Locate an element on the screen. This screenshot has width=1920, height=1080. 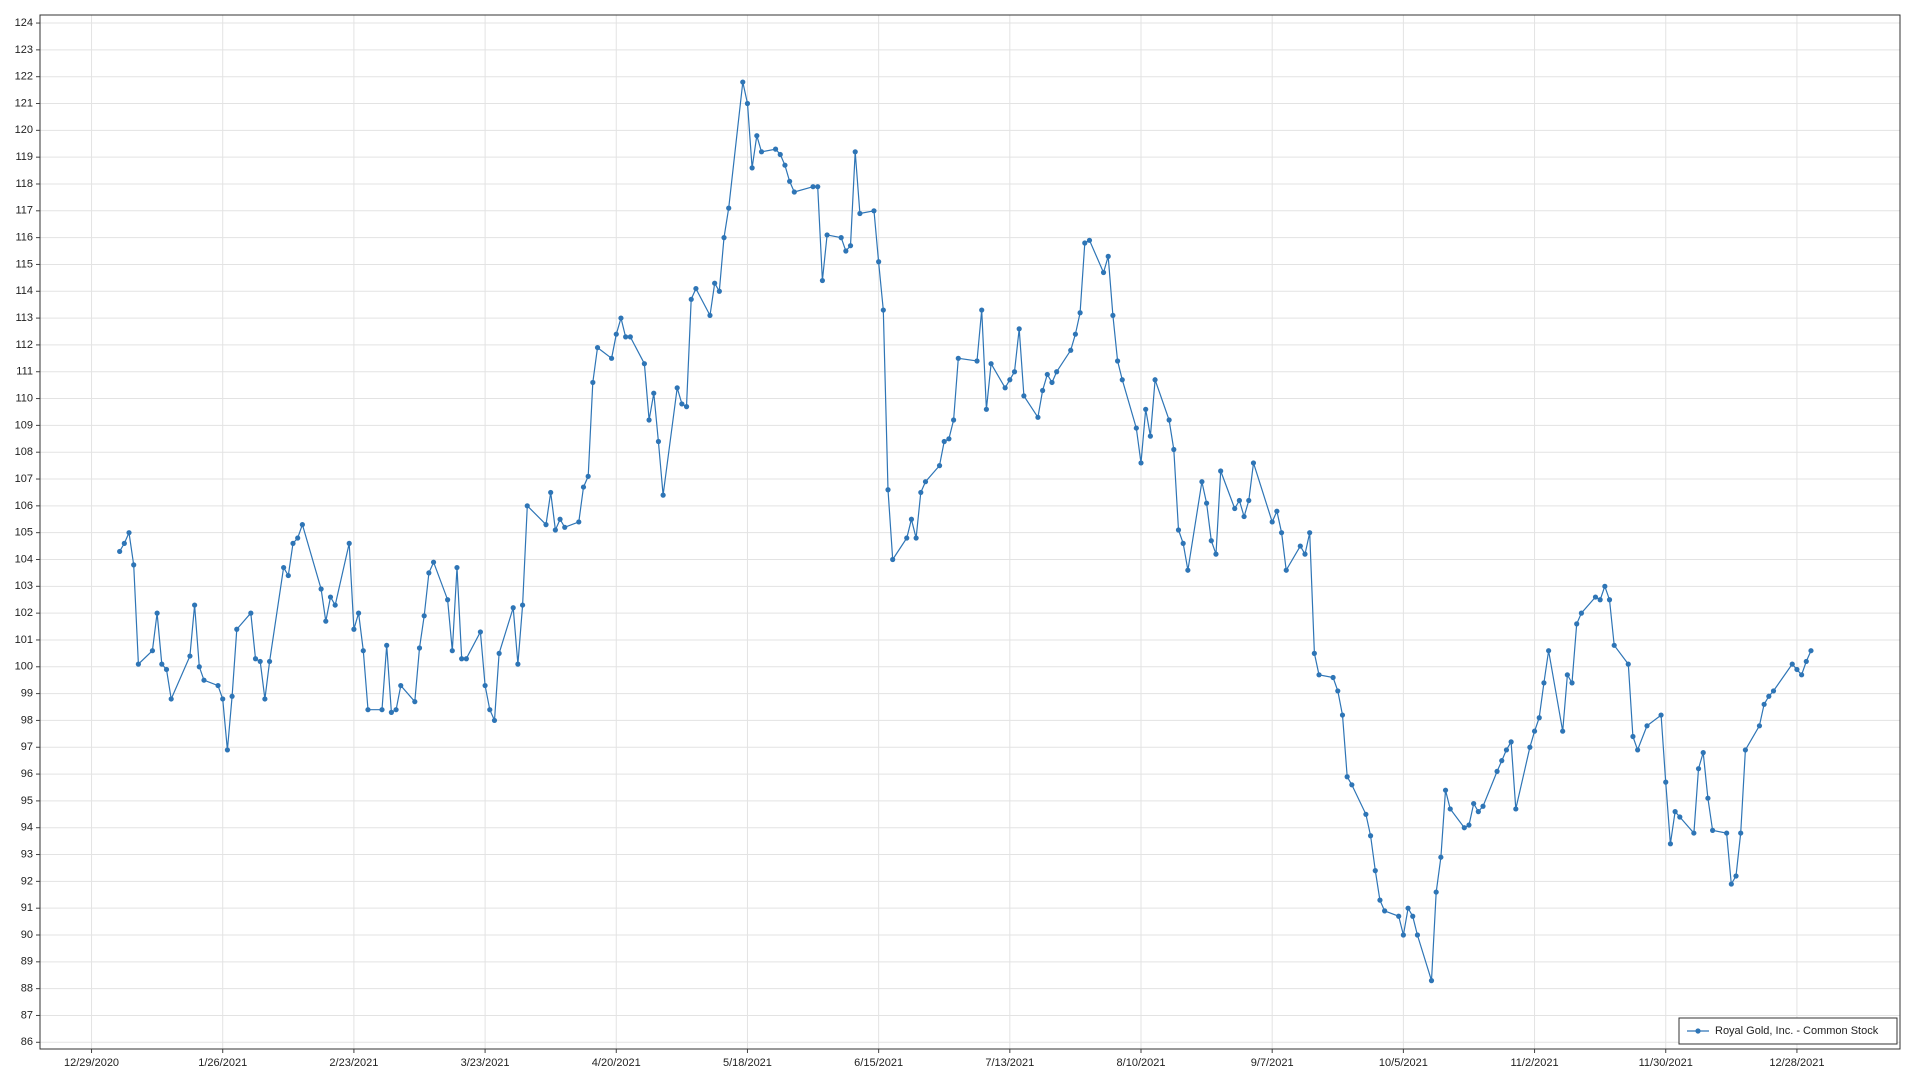
y-tick-label: 119 is located at coordinates (24, 157).